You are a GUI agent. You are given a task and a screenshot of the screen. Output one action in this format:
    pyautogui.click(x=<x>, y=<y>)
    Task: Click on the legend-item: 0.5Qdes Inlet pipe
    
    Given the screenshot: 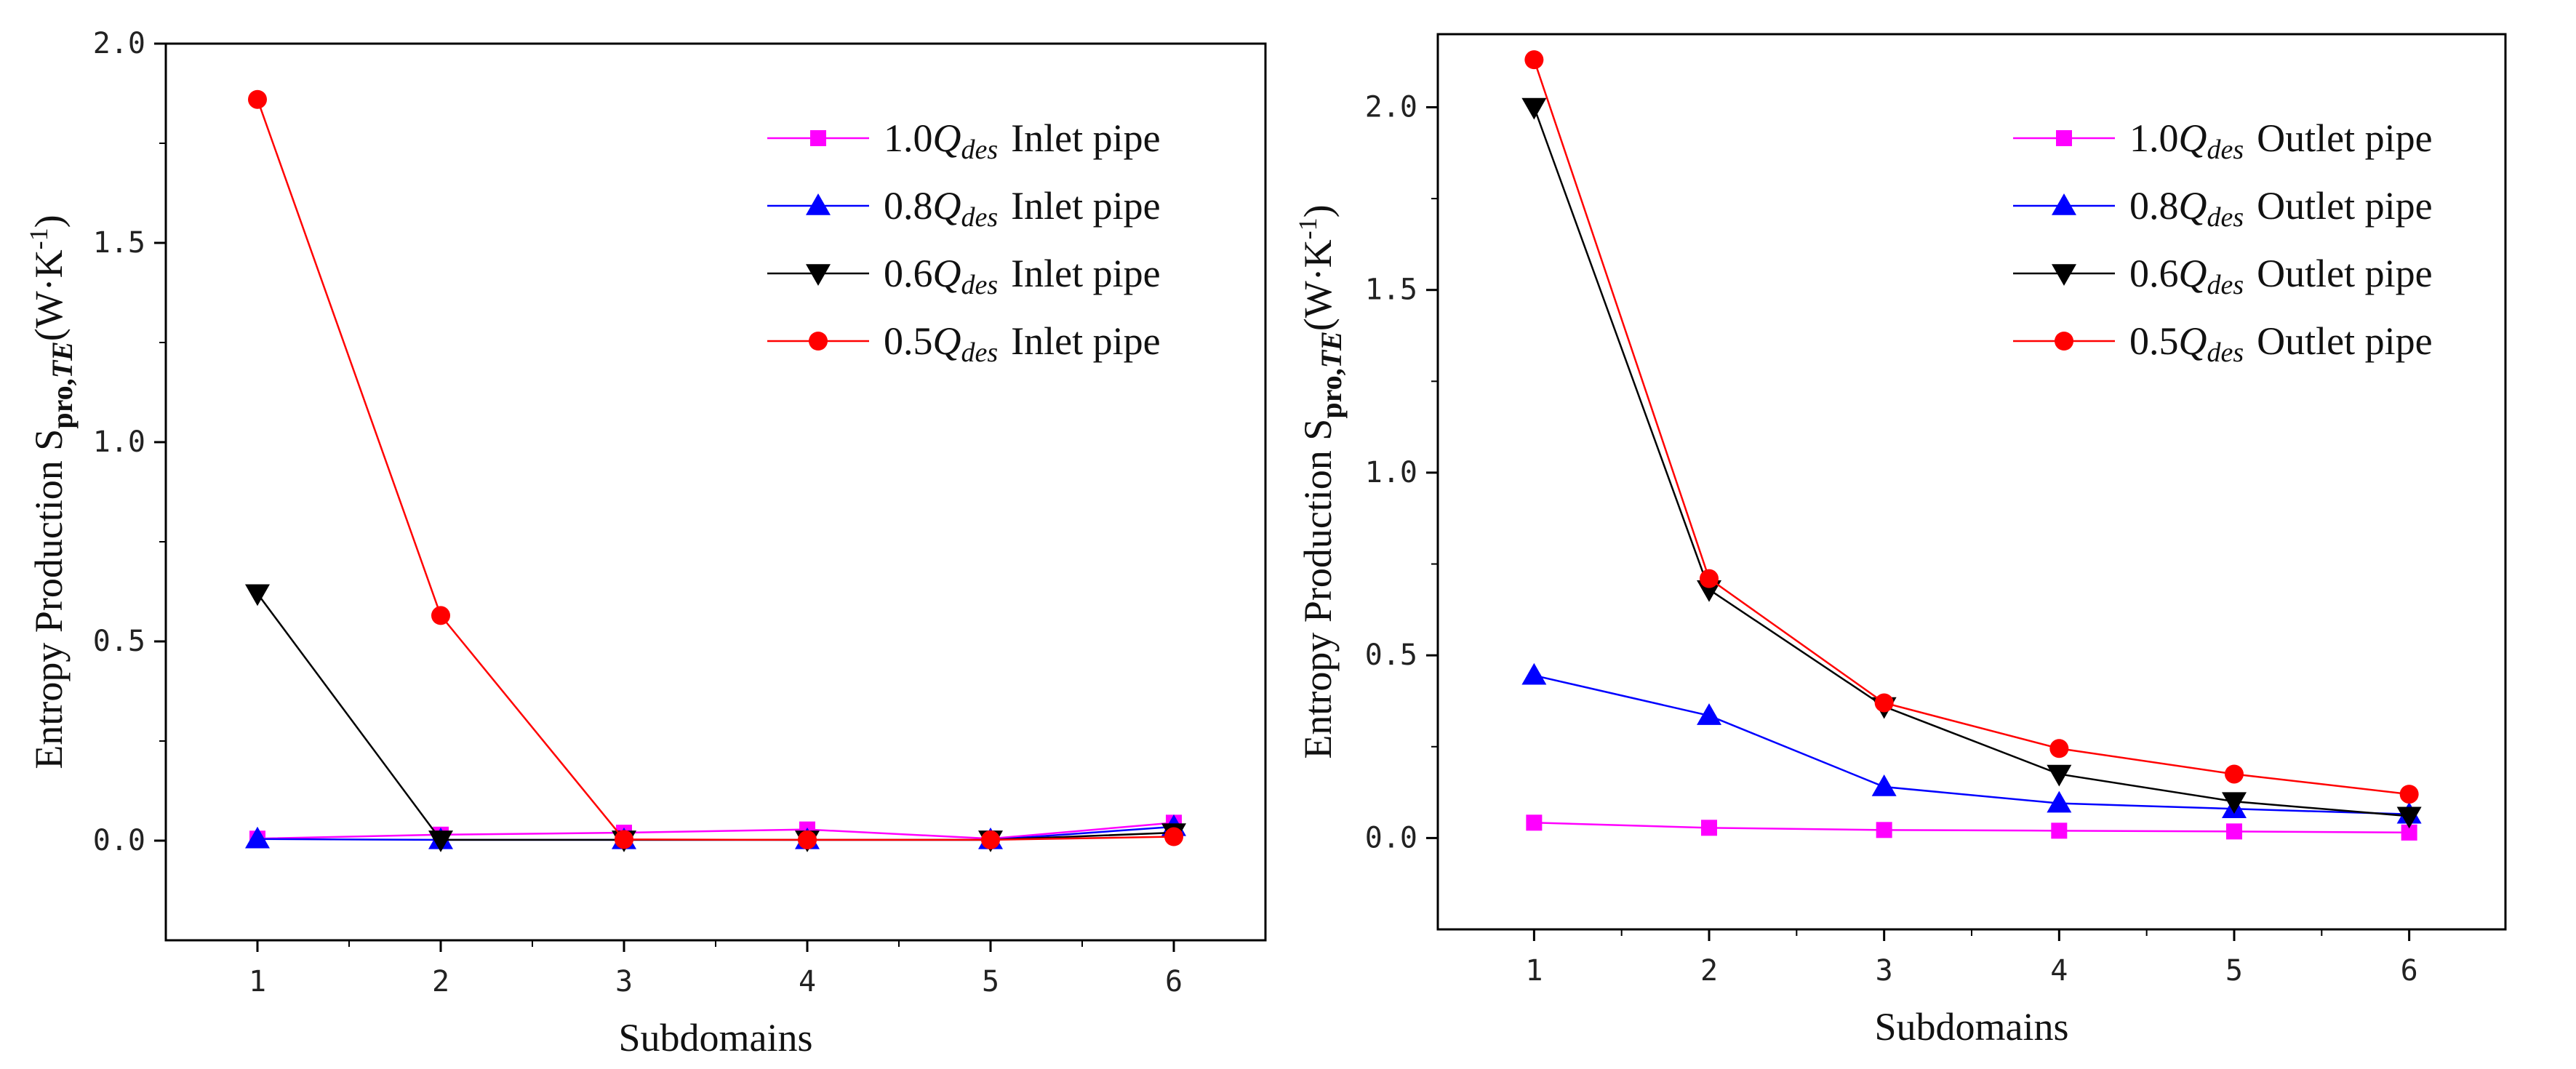 What is the action you would take?
    pyautogui.click(x=964, y=343)
    